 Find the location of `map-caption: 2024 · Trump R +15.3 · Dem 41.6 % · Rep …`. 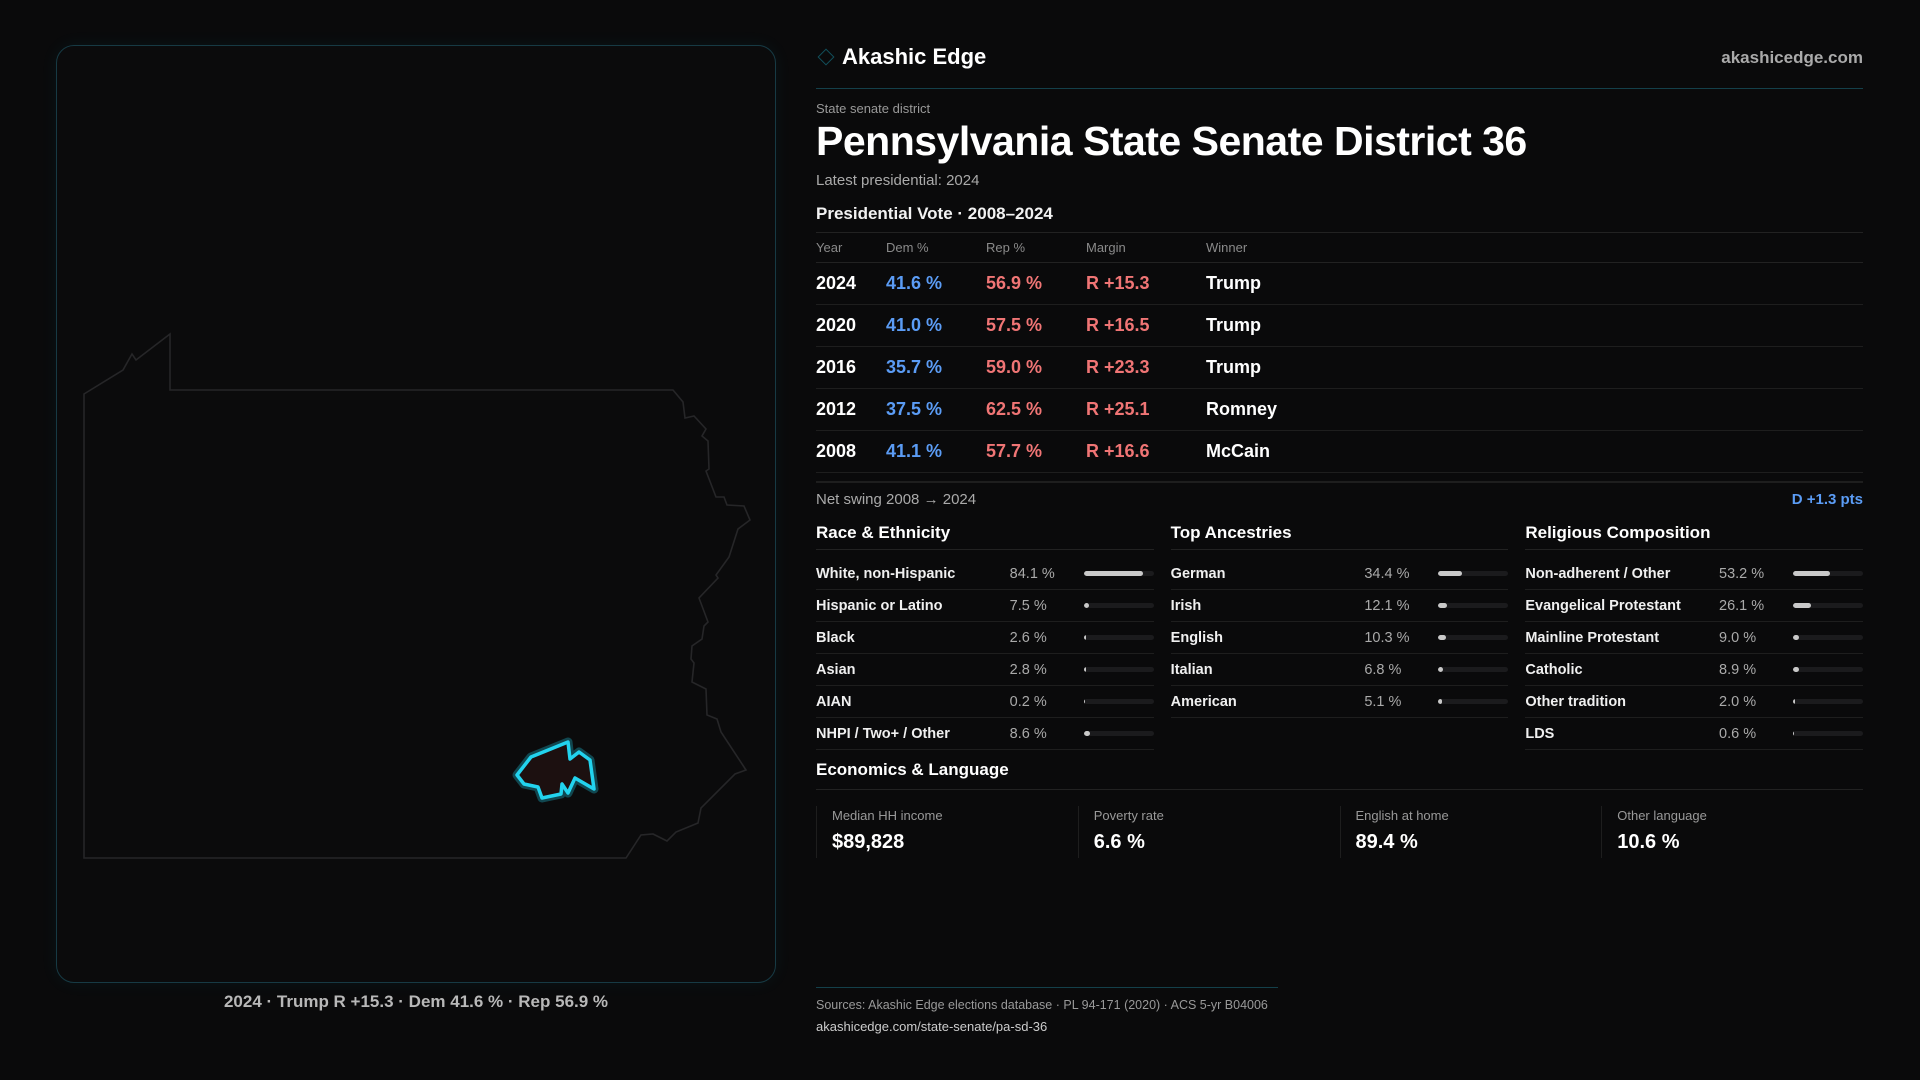

map-caption: 2024 · Trump R +15.3 · Dem 41.6 % · Rep … is located at coordinates (416, 1001).